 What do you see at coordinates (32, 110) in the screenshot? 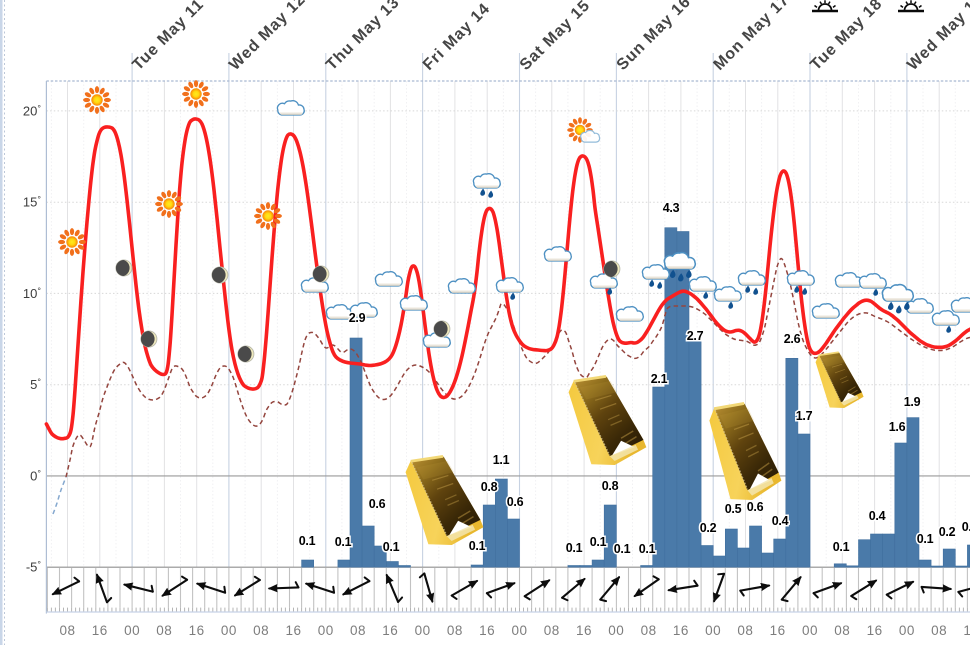
I see `svg-text: 20°` at bounding box center [32, 110].